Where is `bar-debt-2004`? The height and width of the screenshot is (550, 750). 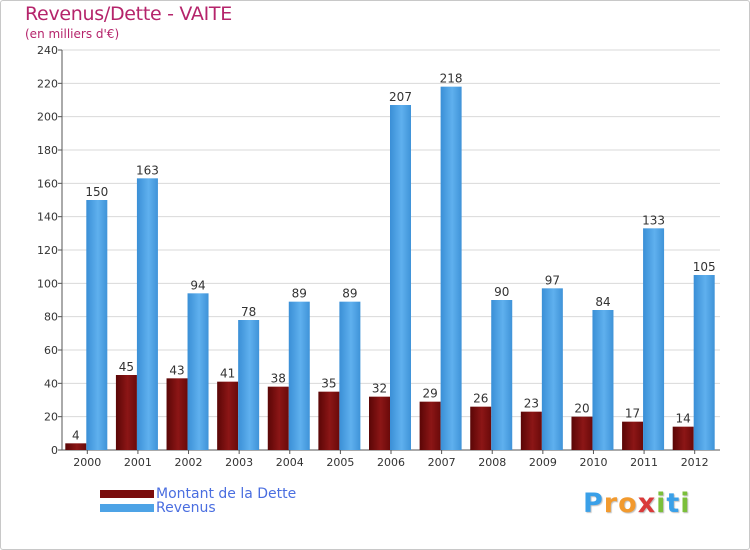 bar-debt-2004 is located at coordinates (278, 418).